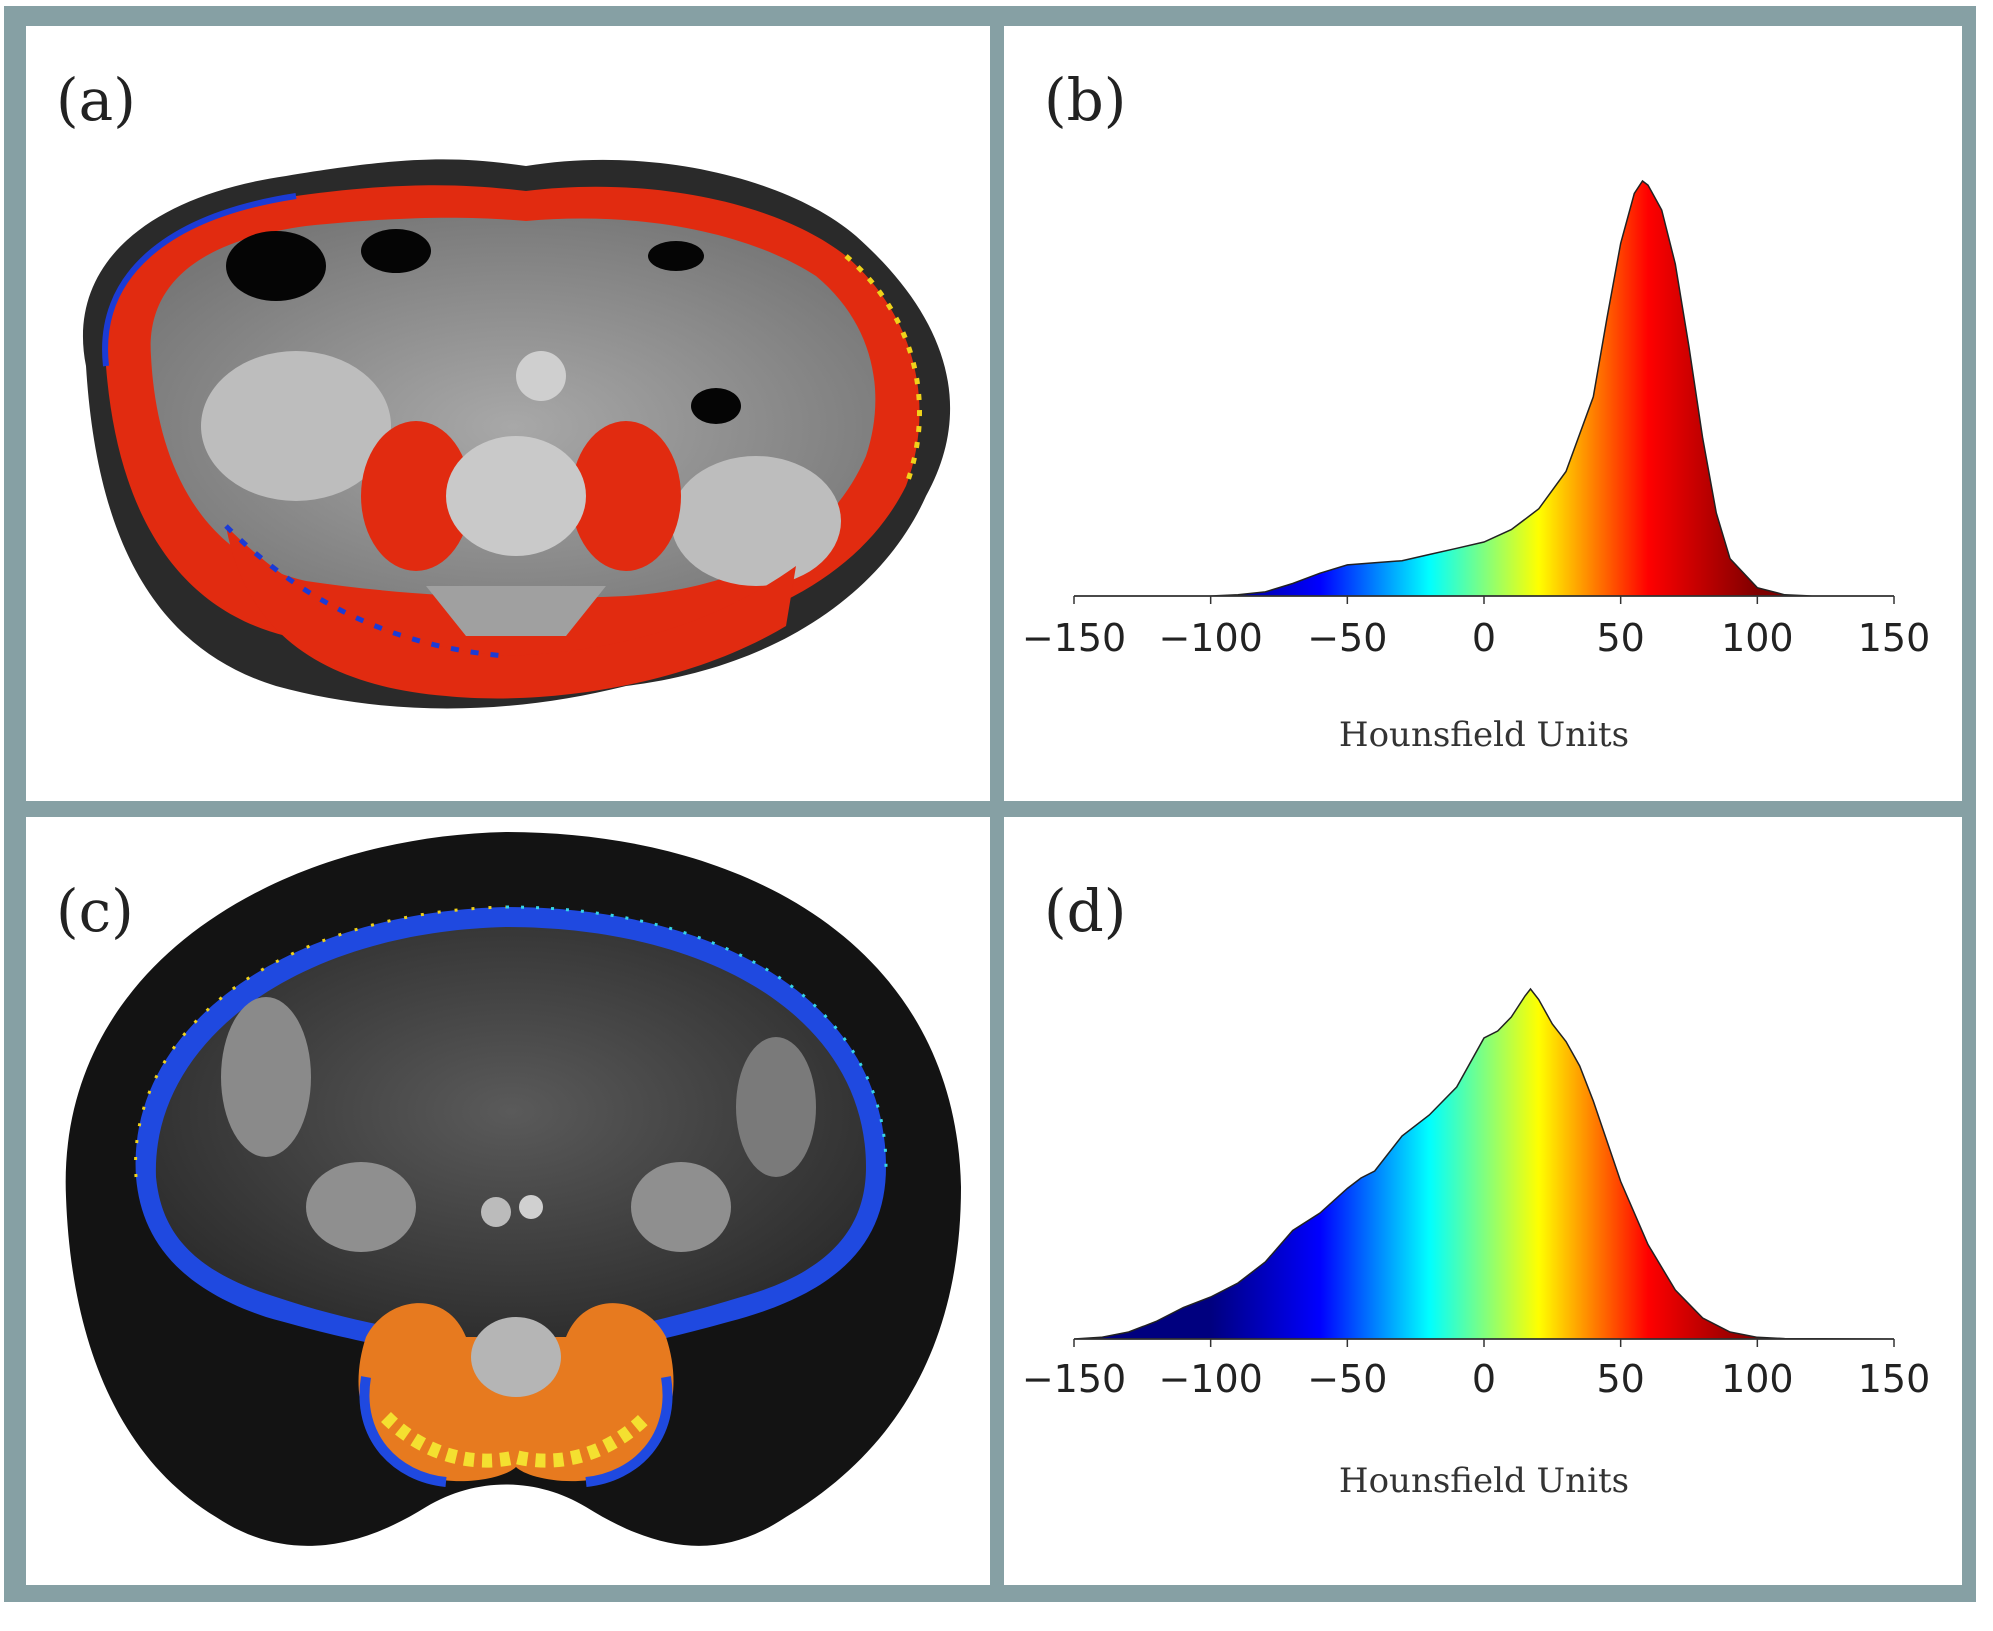 This screenshot has height=1631, width=1993. I want to click on right-kidney-a, so click(756, 521).